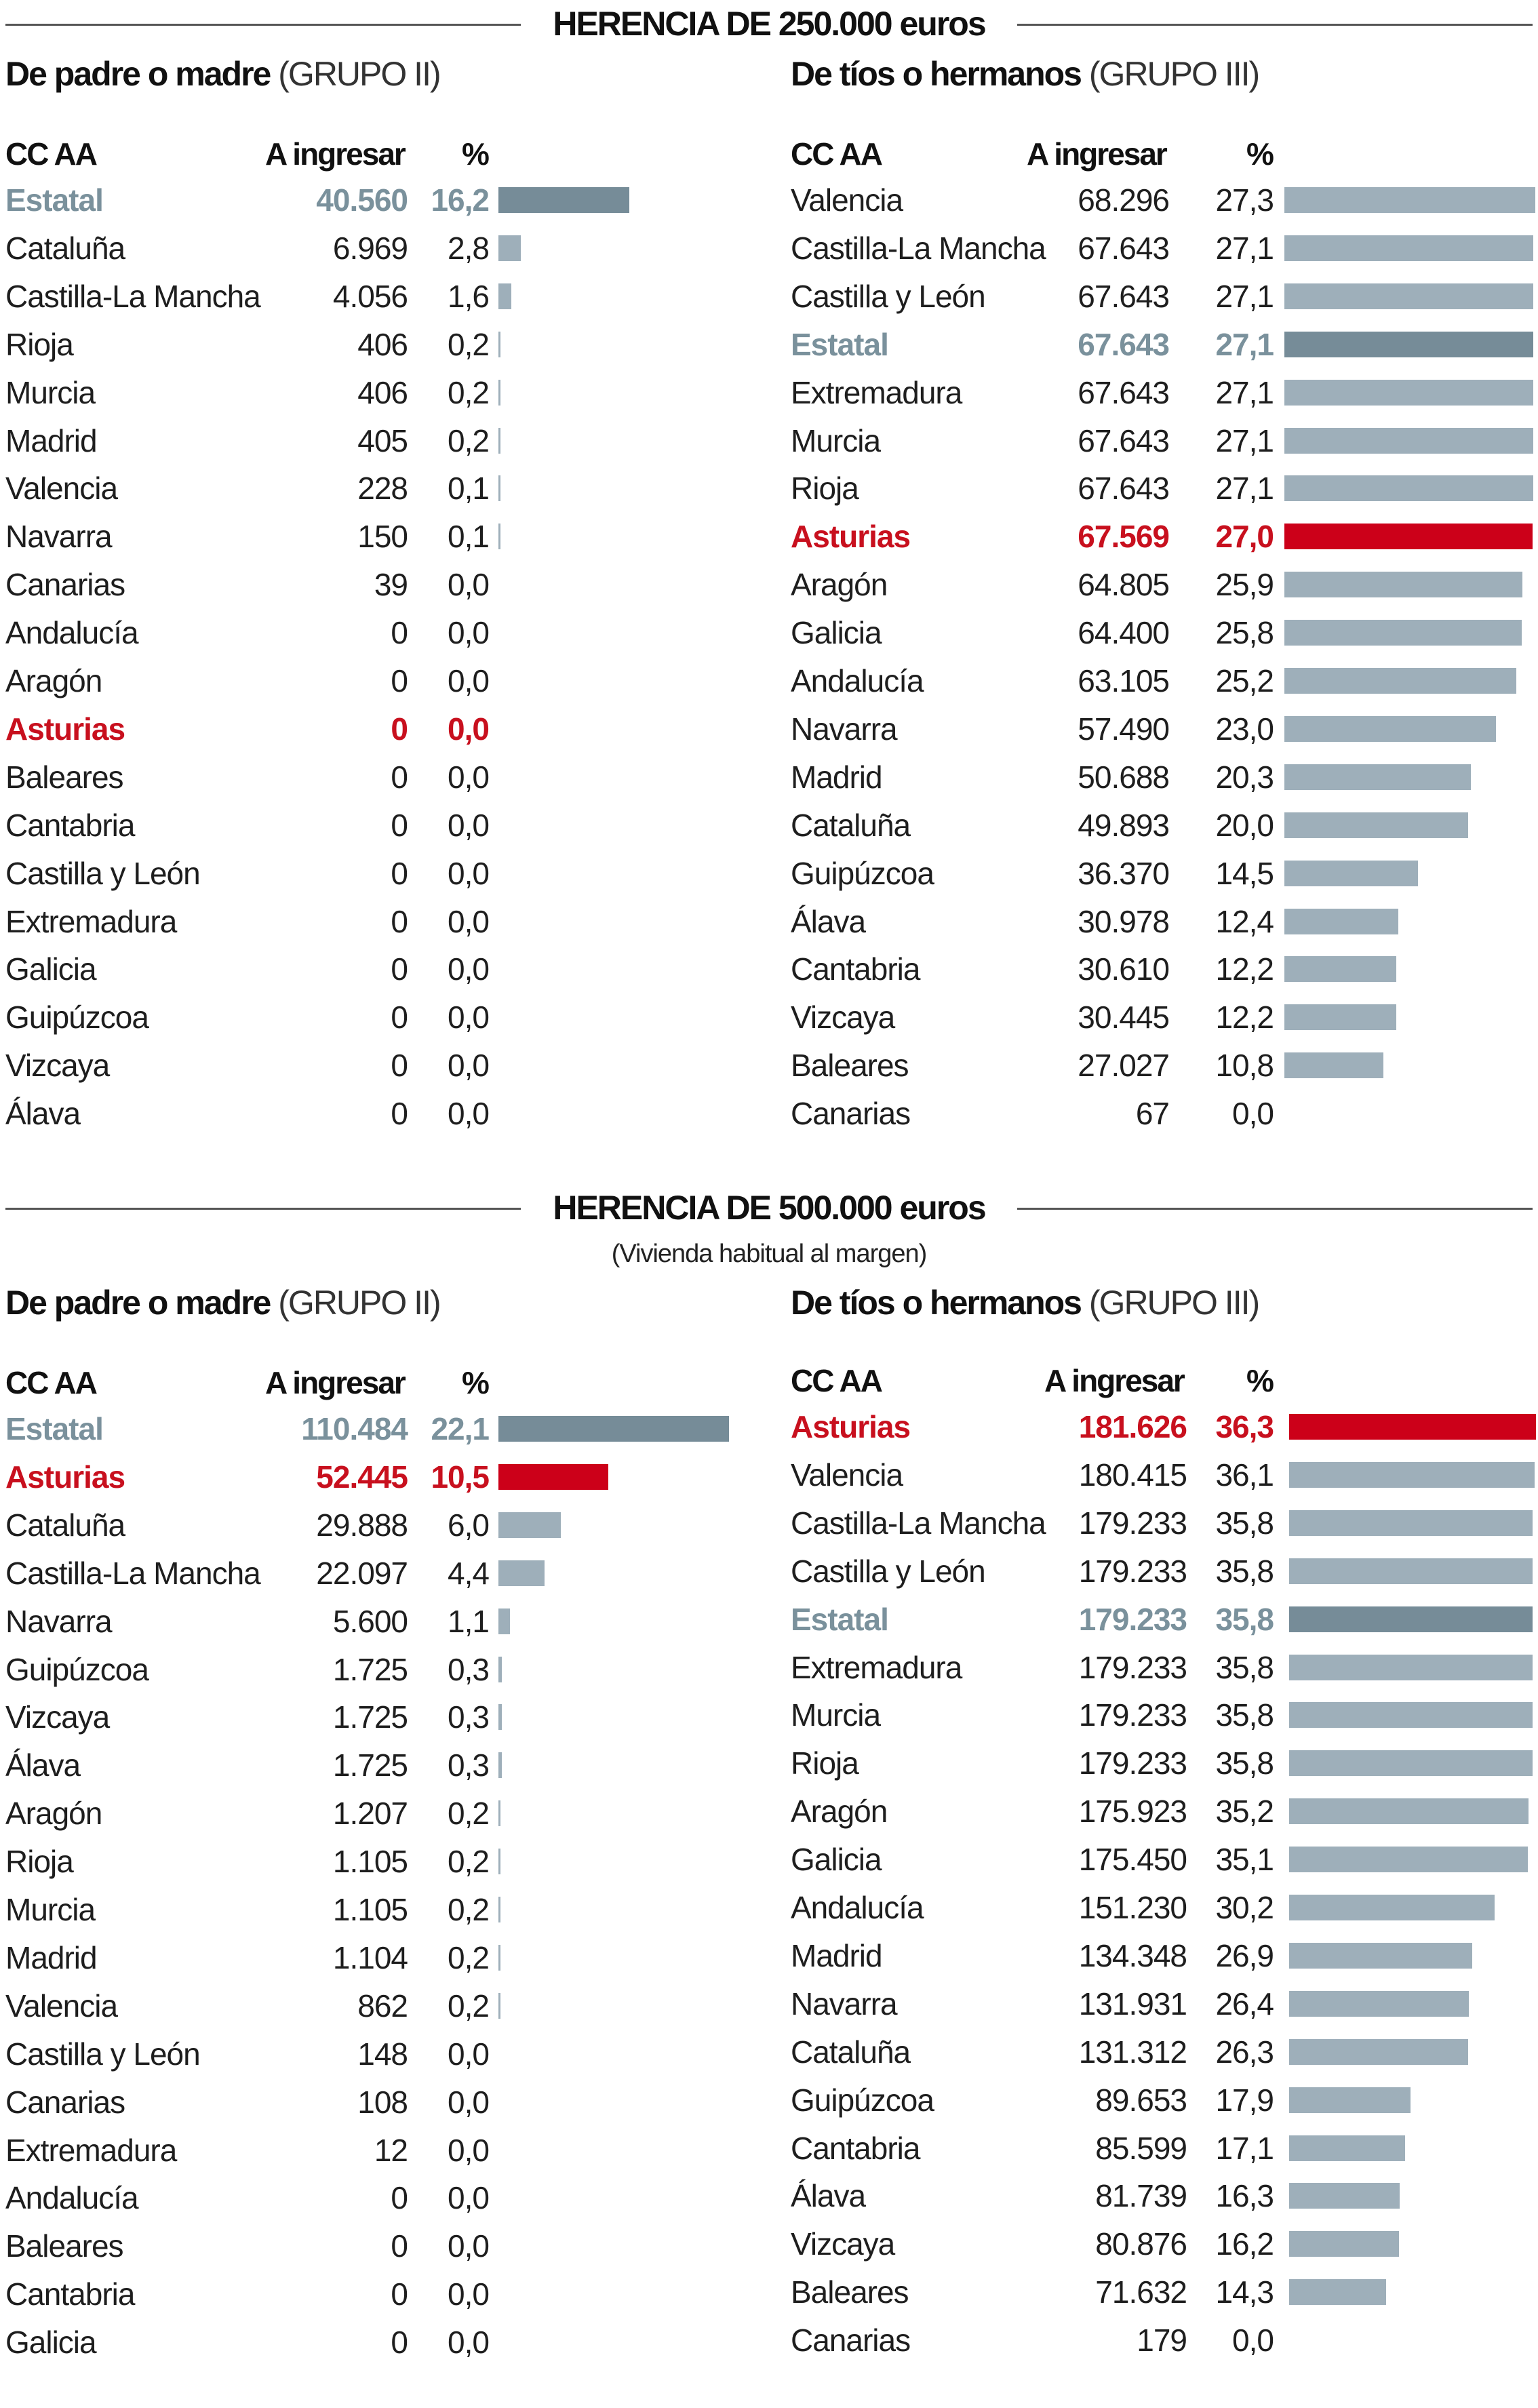 The height and width of the screenshot is (2408, 1538). What do you see at coordinates (1097, 154) in the screenshot?
I see `column-header-amount: A ingresar` at bounding box center [1097, 154].